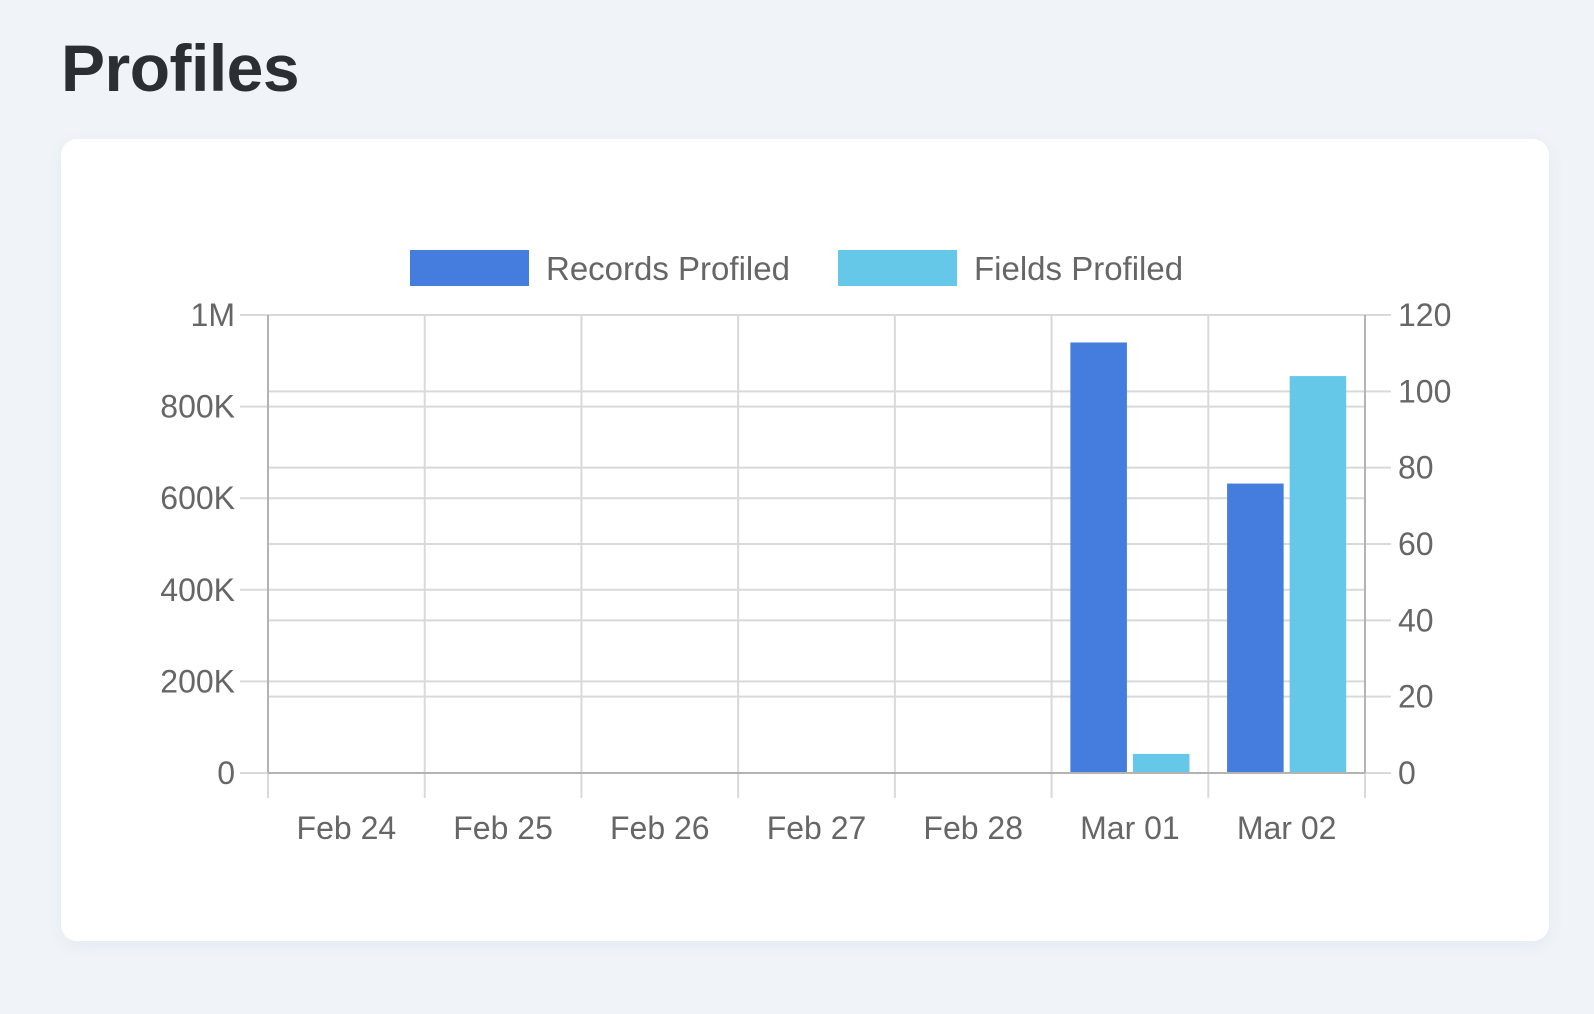 The width and height of the screenshot is (1594, 1014). What do you see at coordinates (1424, 391) in the screenshot?
I see `right-y-tick-label: 100` at bounding box center [1424, 391].